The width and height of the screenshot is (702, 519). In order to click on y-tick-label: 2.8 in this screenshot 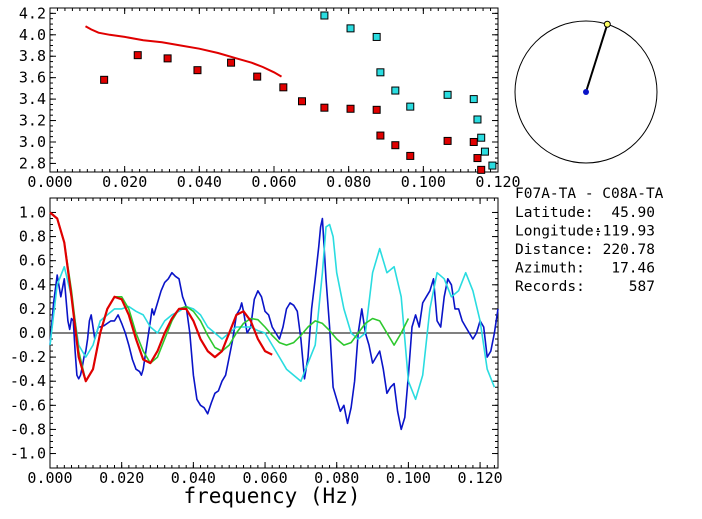, I will do `click(32, 163)`.